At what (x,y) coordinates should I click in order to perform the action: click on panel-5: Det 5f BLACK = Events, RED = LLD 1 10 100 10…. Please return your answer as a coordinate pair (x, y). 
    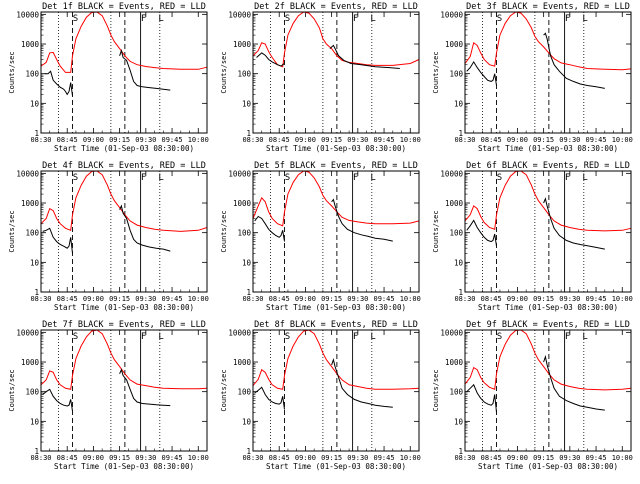
    Looking at the image, I should click on (320, 236).